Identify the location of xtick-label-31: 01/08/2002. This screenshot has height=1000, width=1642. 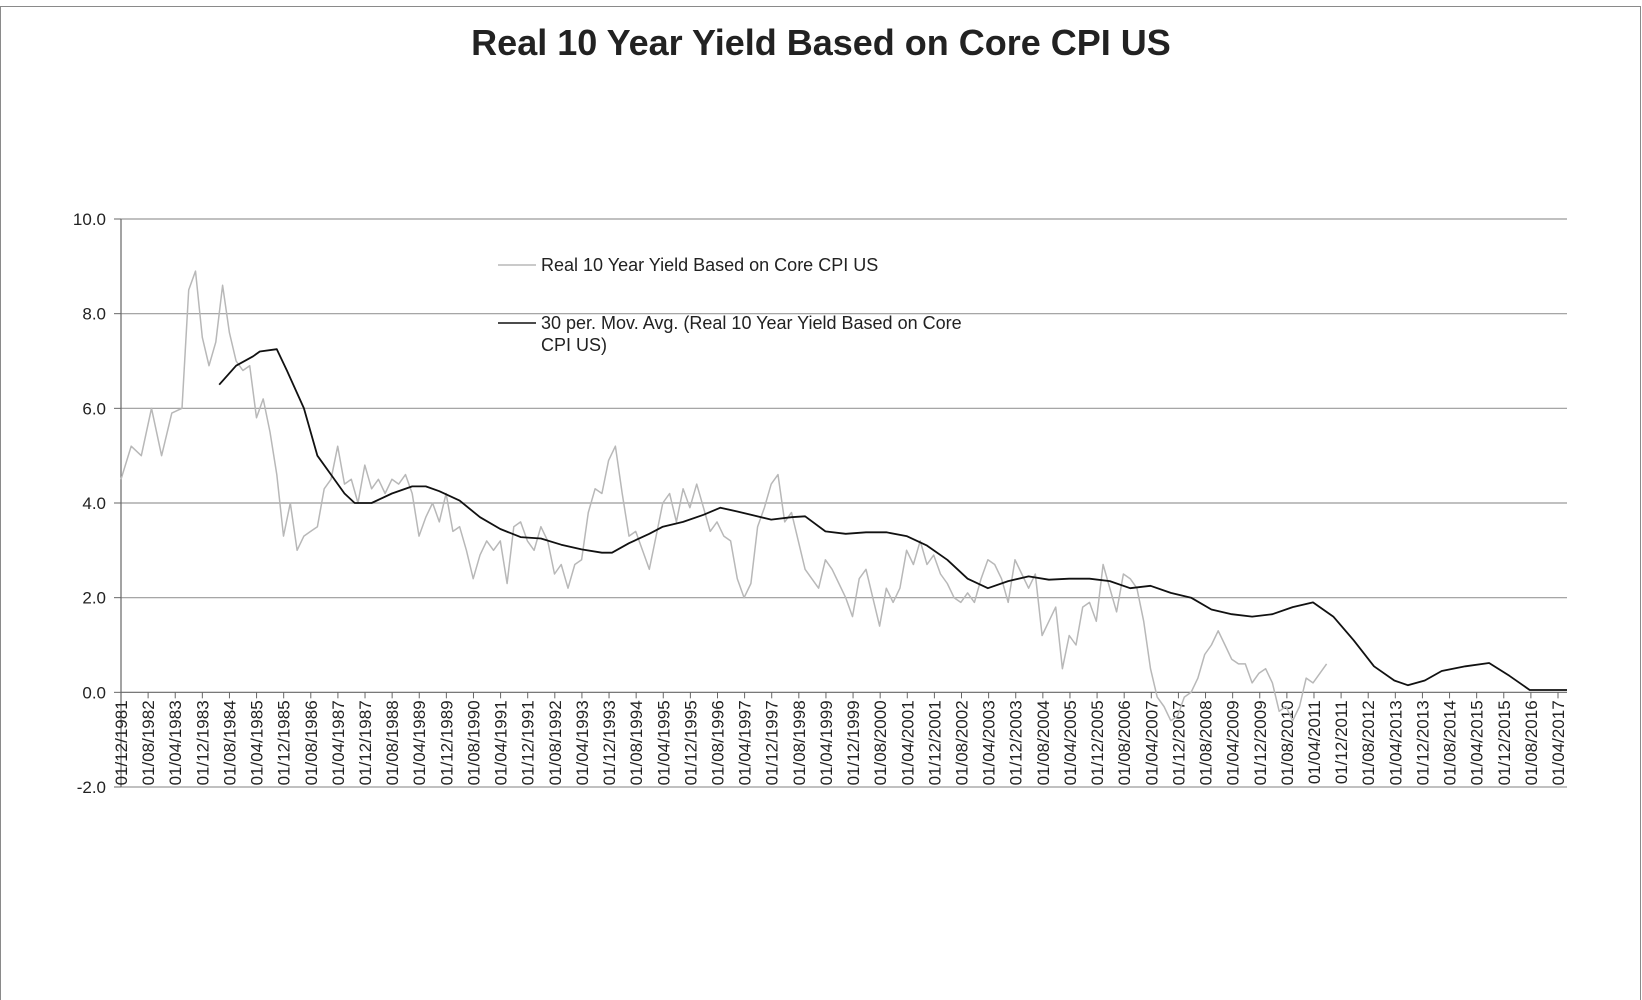
(962, 742).